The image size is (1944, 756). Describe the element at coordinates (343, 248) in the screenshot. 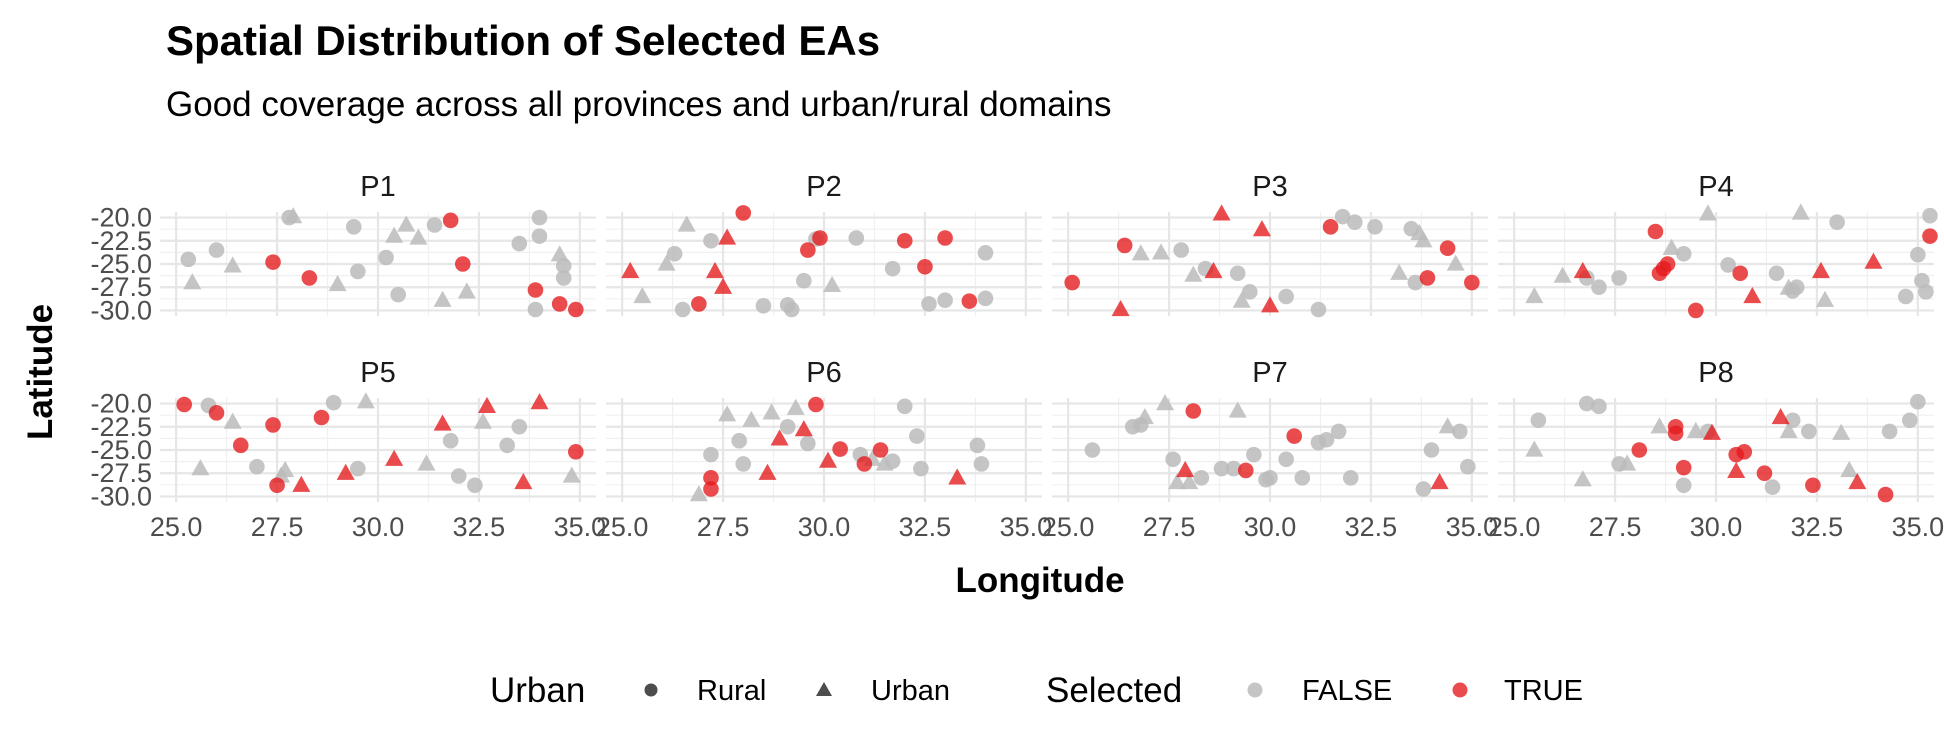

I see `facet-p1: P1 -20.0-22.5-25.0-27.5-30.0` at that location.